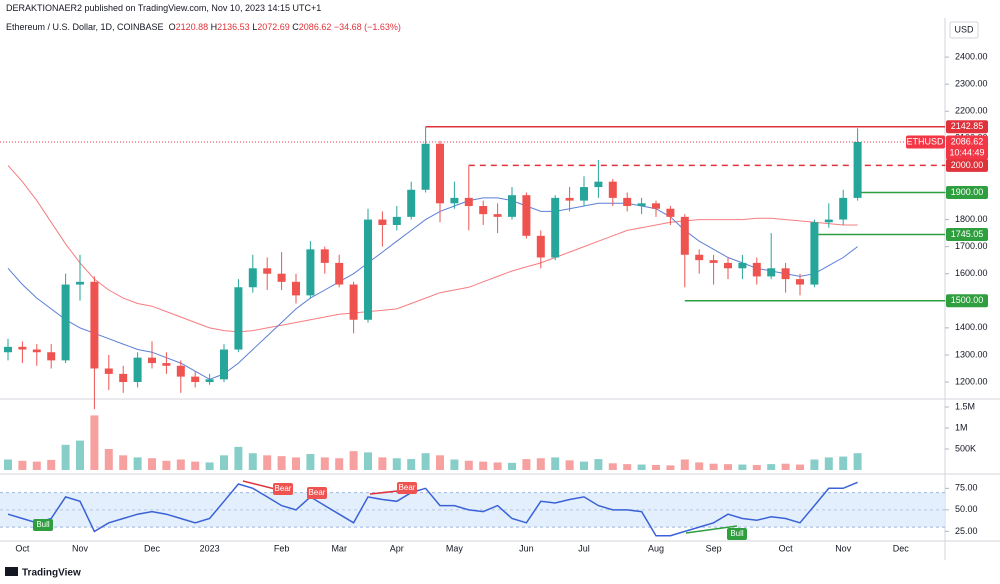 The image size is (1000, 584). I want to click on divergence-line, so click(711, 529).